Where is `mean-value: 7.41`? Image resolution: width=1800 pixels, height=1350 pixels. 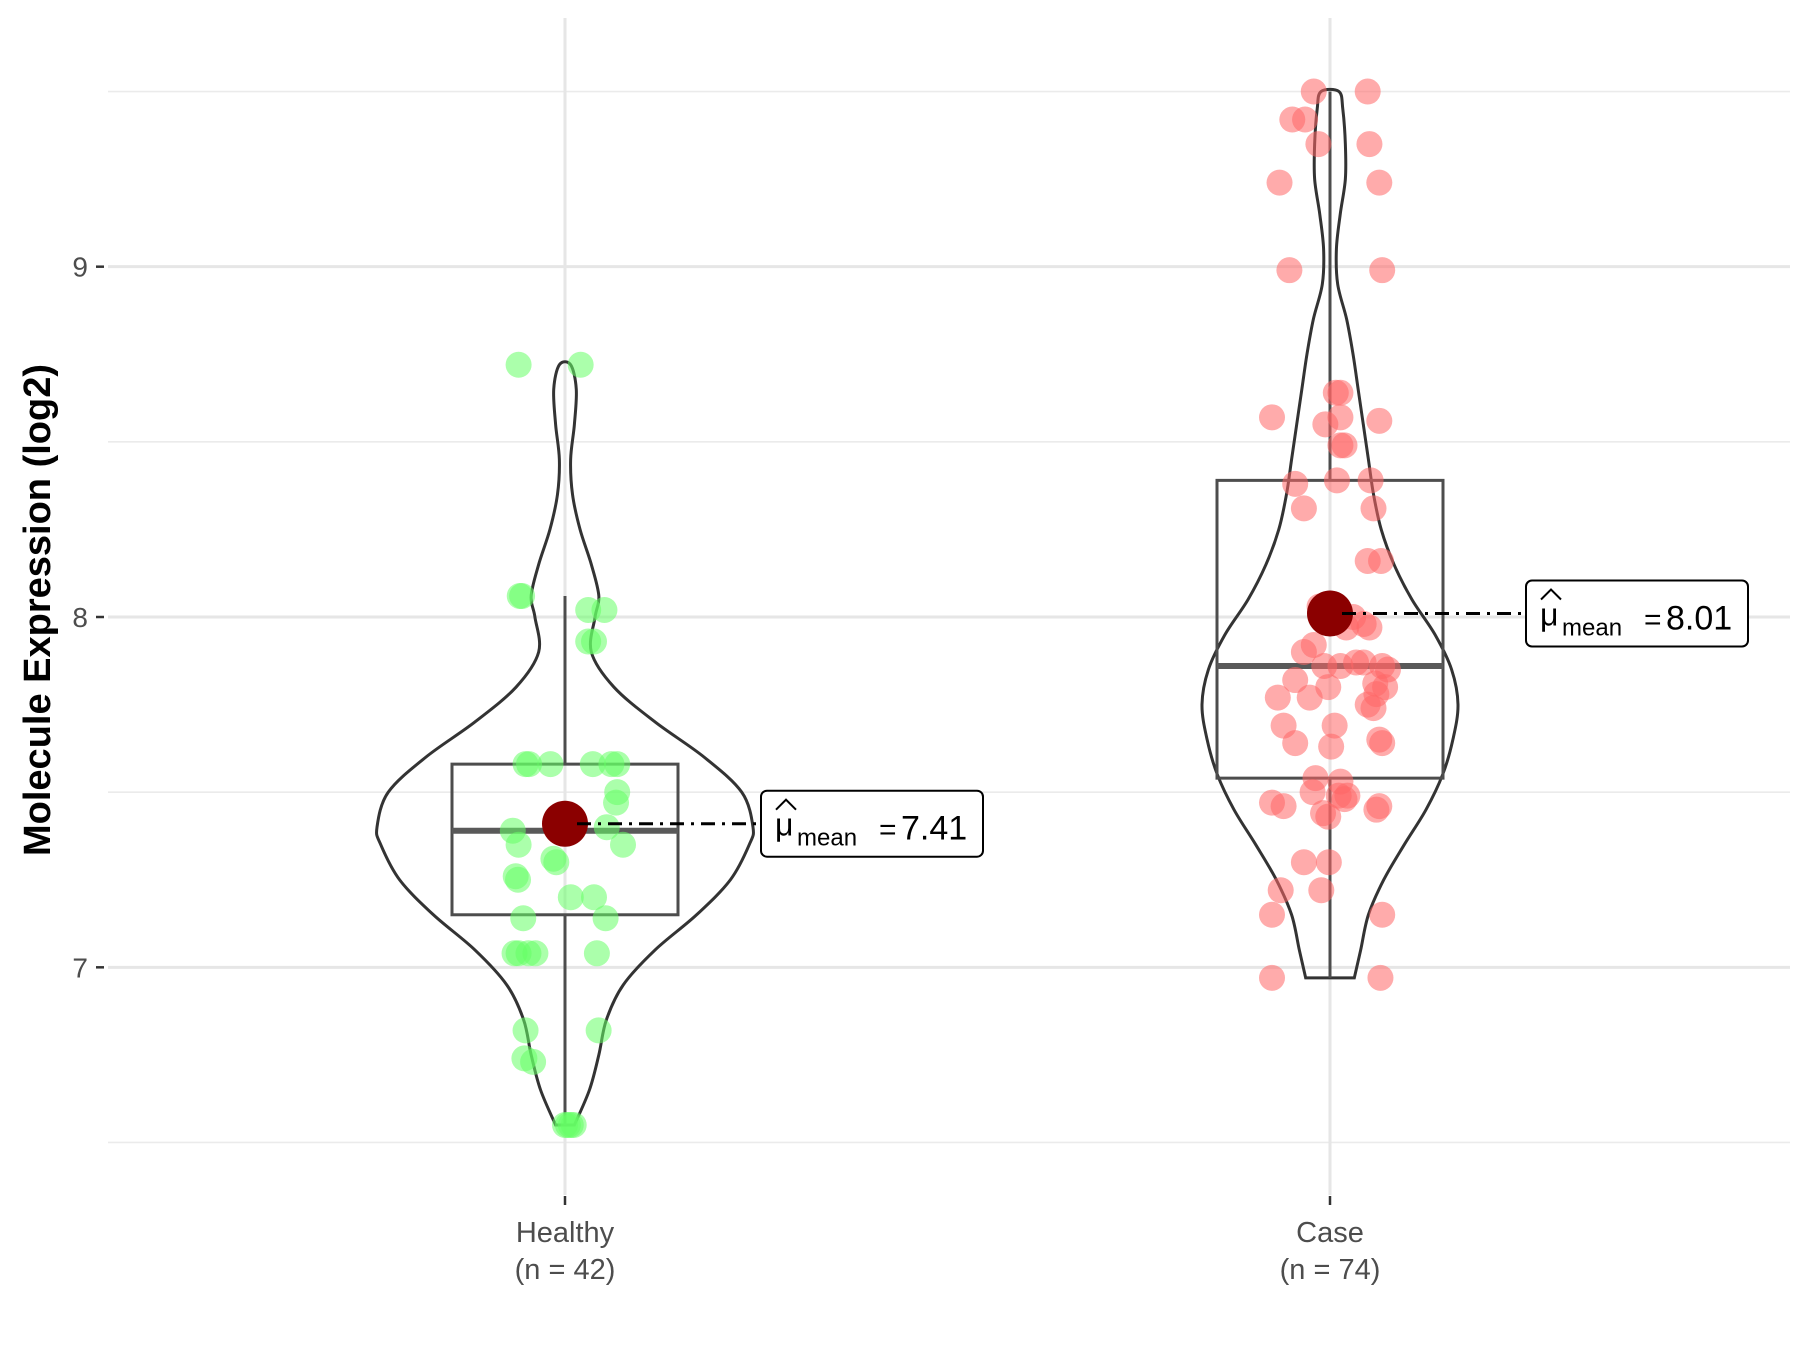 mean-value: 7.41 is located at coordinates (934, 829).